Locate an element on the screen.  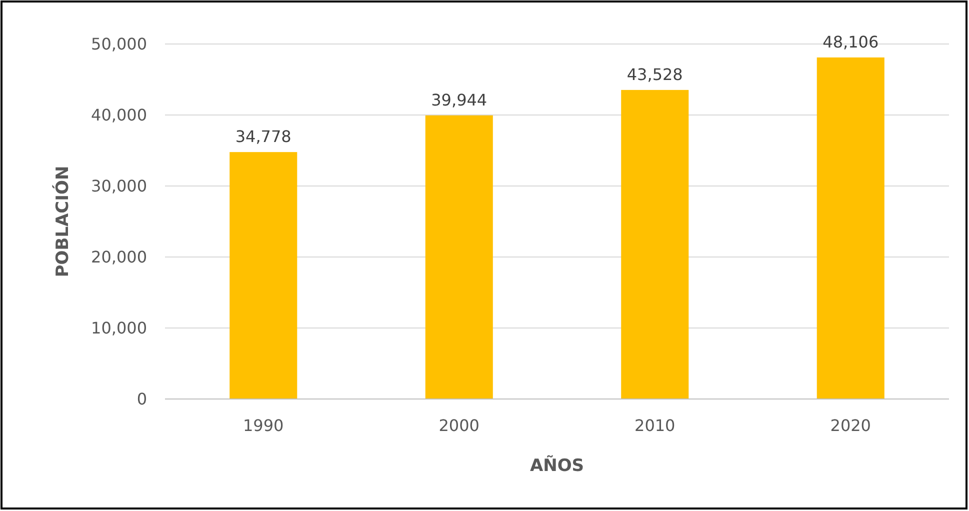
y-tick-label: 0 is located at coordinates (141, 399).